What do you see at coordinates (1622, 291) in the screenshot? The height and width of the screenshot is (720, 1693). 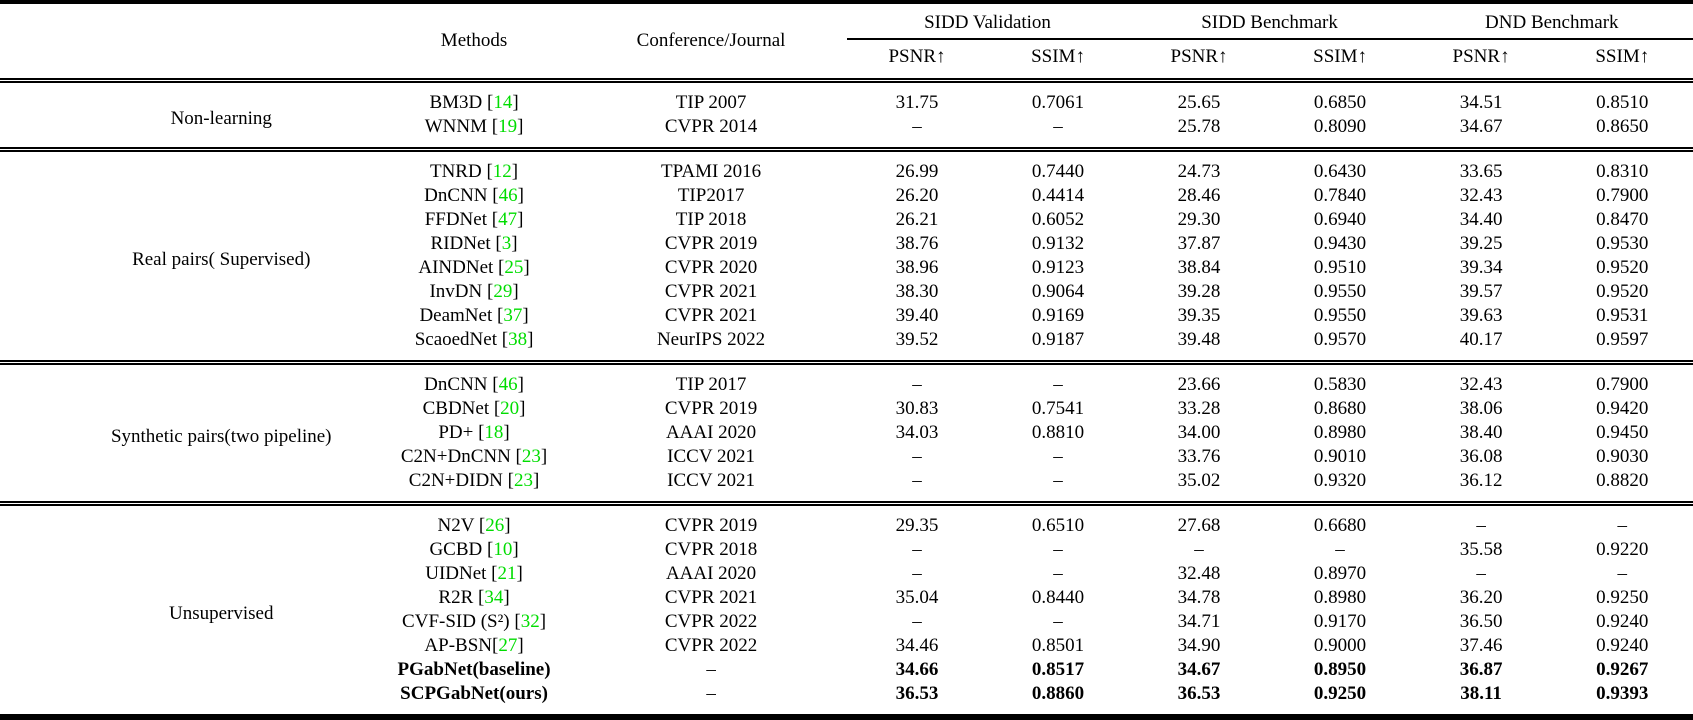 I see `ssim-value: 0.9520` at bounding box center [1622, 291].